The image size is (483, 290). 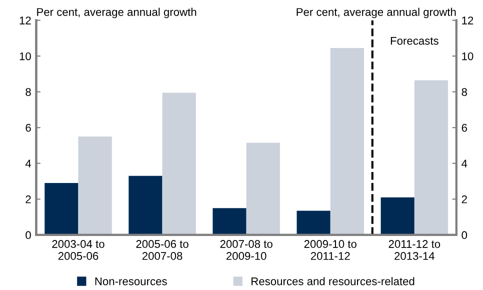 What do you see at coordinates (131, 282) in the screenshot?
I see `legend-label: Non-resources` at bounding box center [131, 282].